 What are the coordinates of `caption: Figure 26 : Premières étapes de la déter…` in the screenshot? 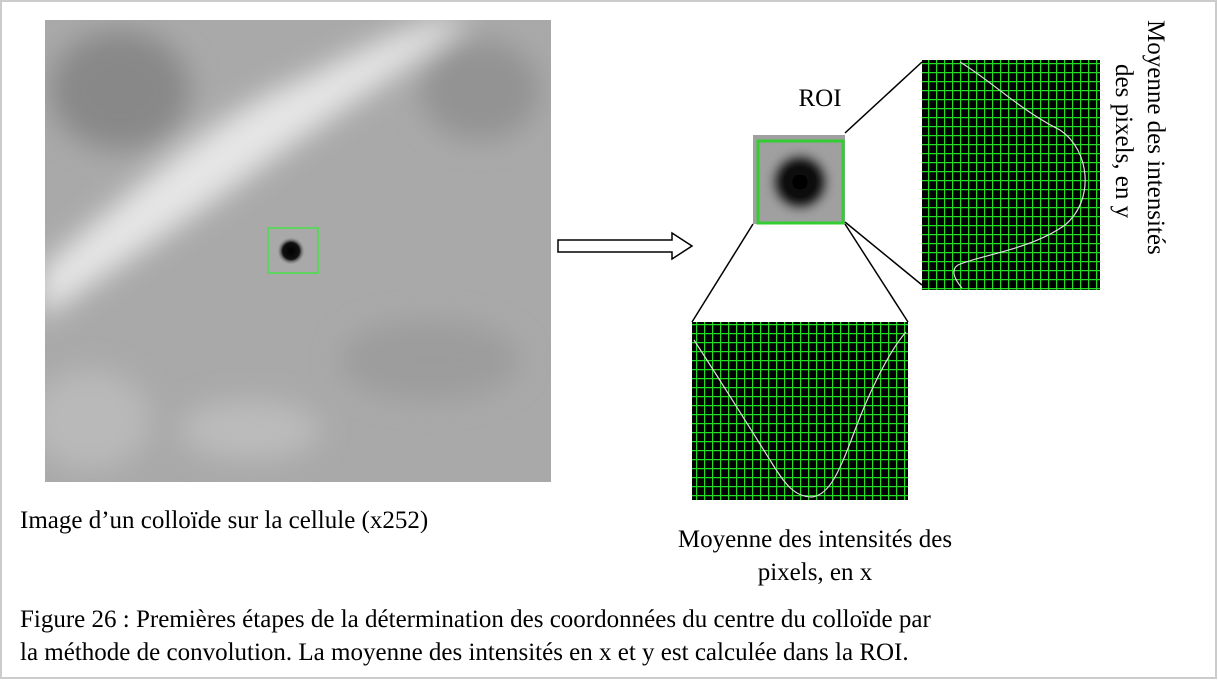 It's located at (475, 619).